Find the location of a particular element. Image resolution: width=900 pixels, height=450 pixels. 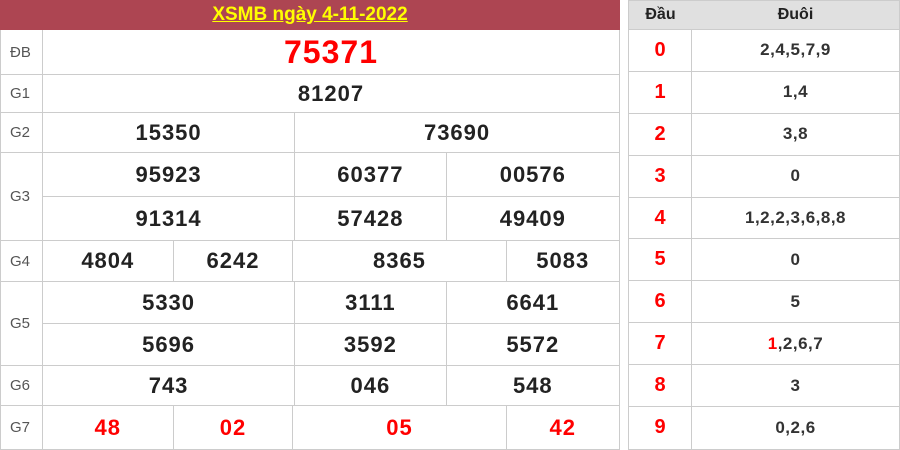

prize-number: 95923 is located at coordinates (168, 174).